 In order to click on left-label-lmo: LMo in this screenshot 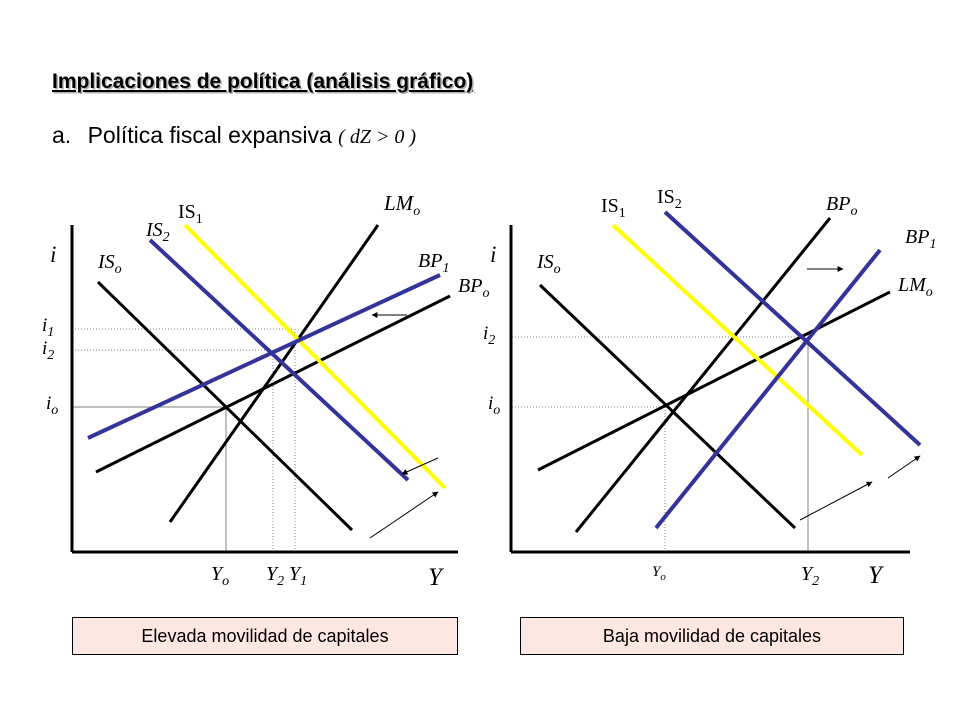, I will do `click(401, 205)`.